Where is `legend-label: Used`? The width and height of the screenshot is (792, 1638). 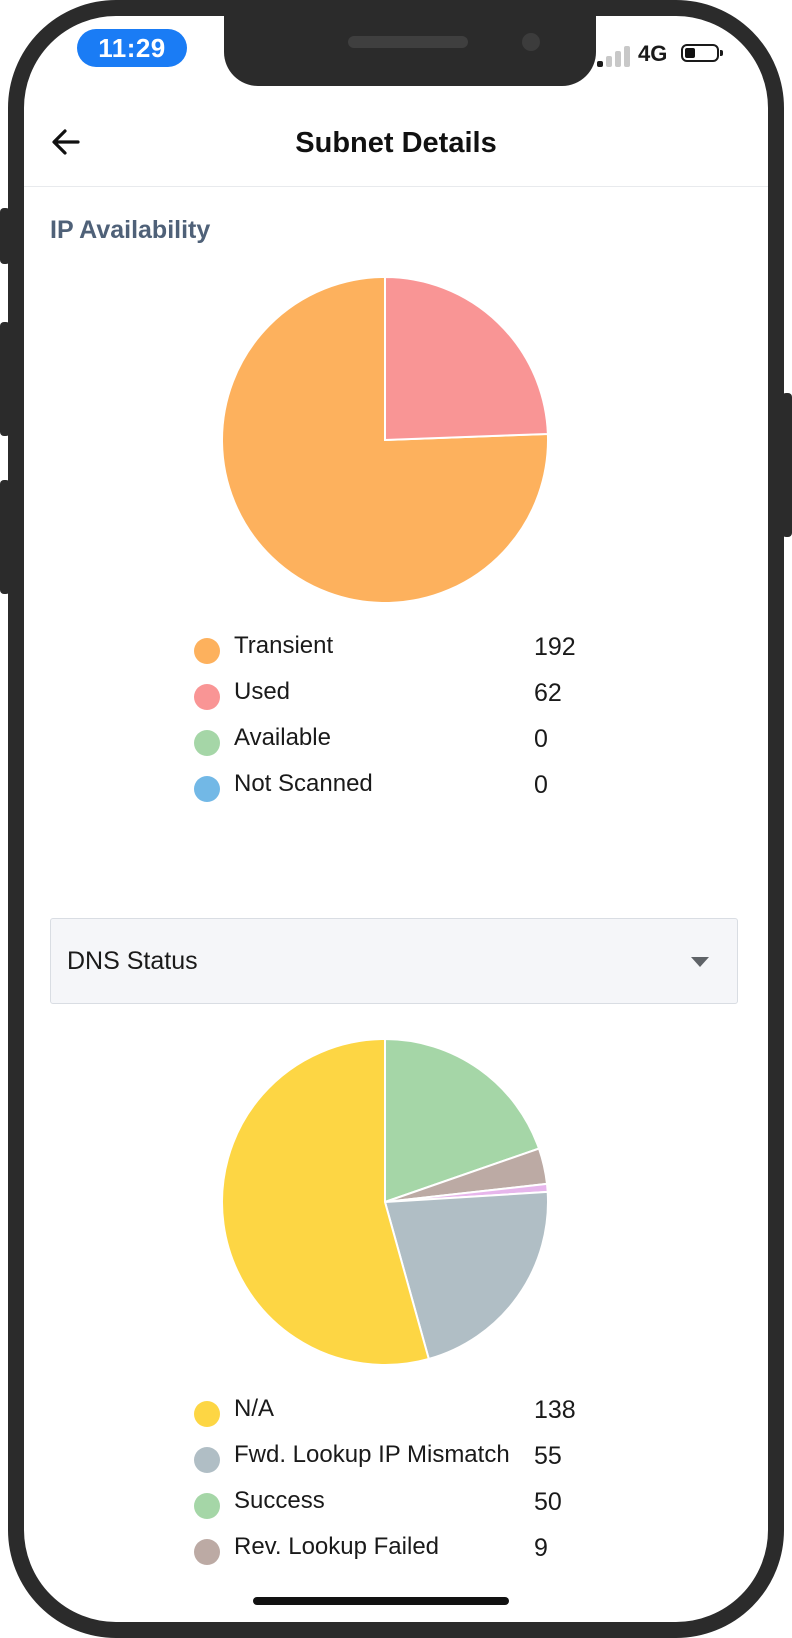
legend-label: Used is located at coordinates (262, 691).